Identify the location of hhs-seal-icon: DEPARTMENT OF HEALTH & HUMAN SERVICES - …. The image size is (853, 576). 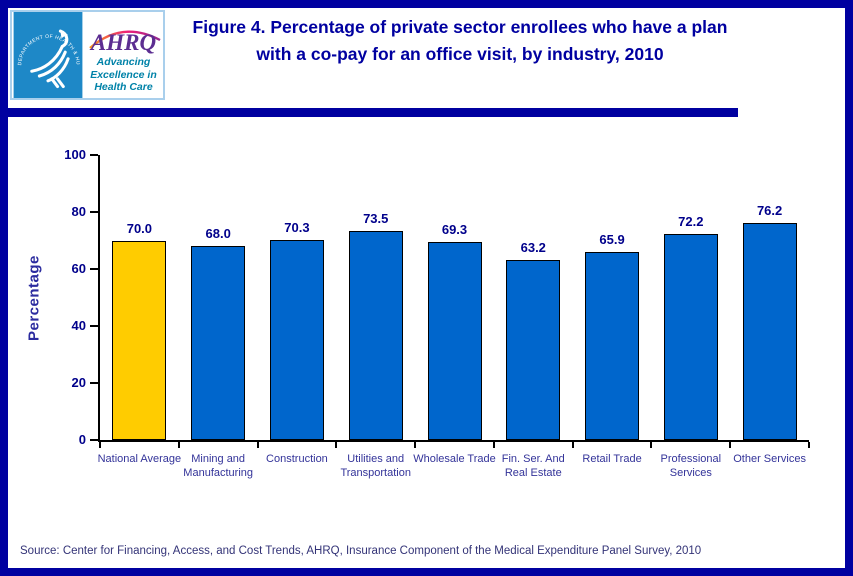
(47, 55).